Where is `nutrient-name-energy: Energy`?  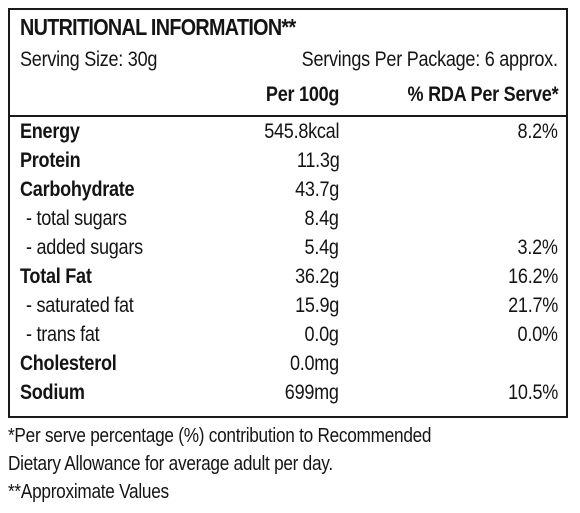
nutrient-name-energy: Energy is located at coordinates (50, 131).